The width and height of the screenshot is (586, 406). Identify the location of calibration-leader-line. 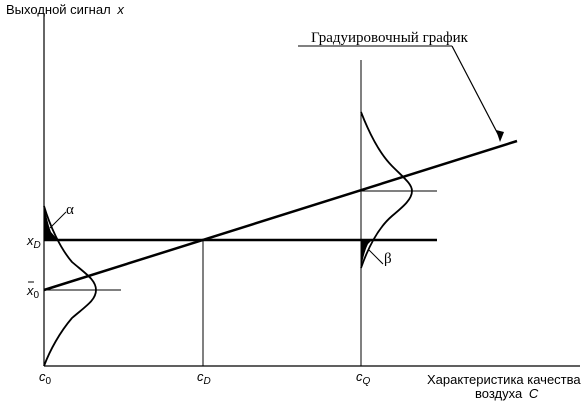
(476, 92).